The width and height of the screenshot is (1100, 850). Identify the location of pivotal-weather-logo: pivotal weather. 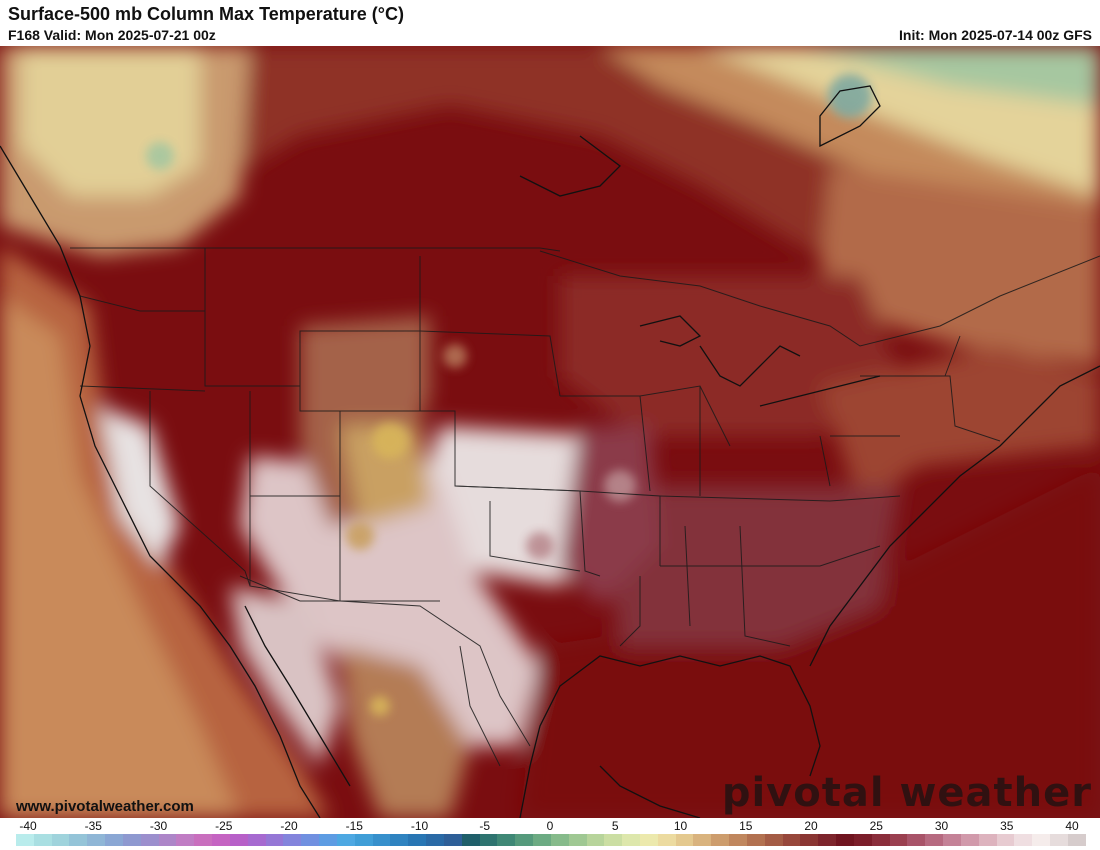
(906, 793).